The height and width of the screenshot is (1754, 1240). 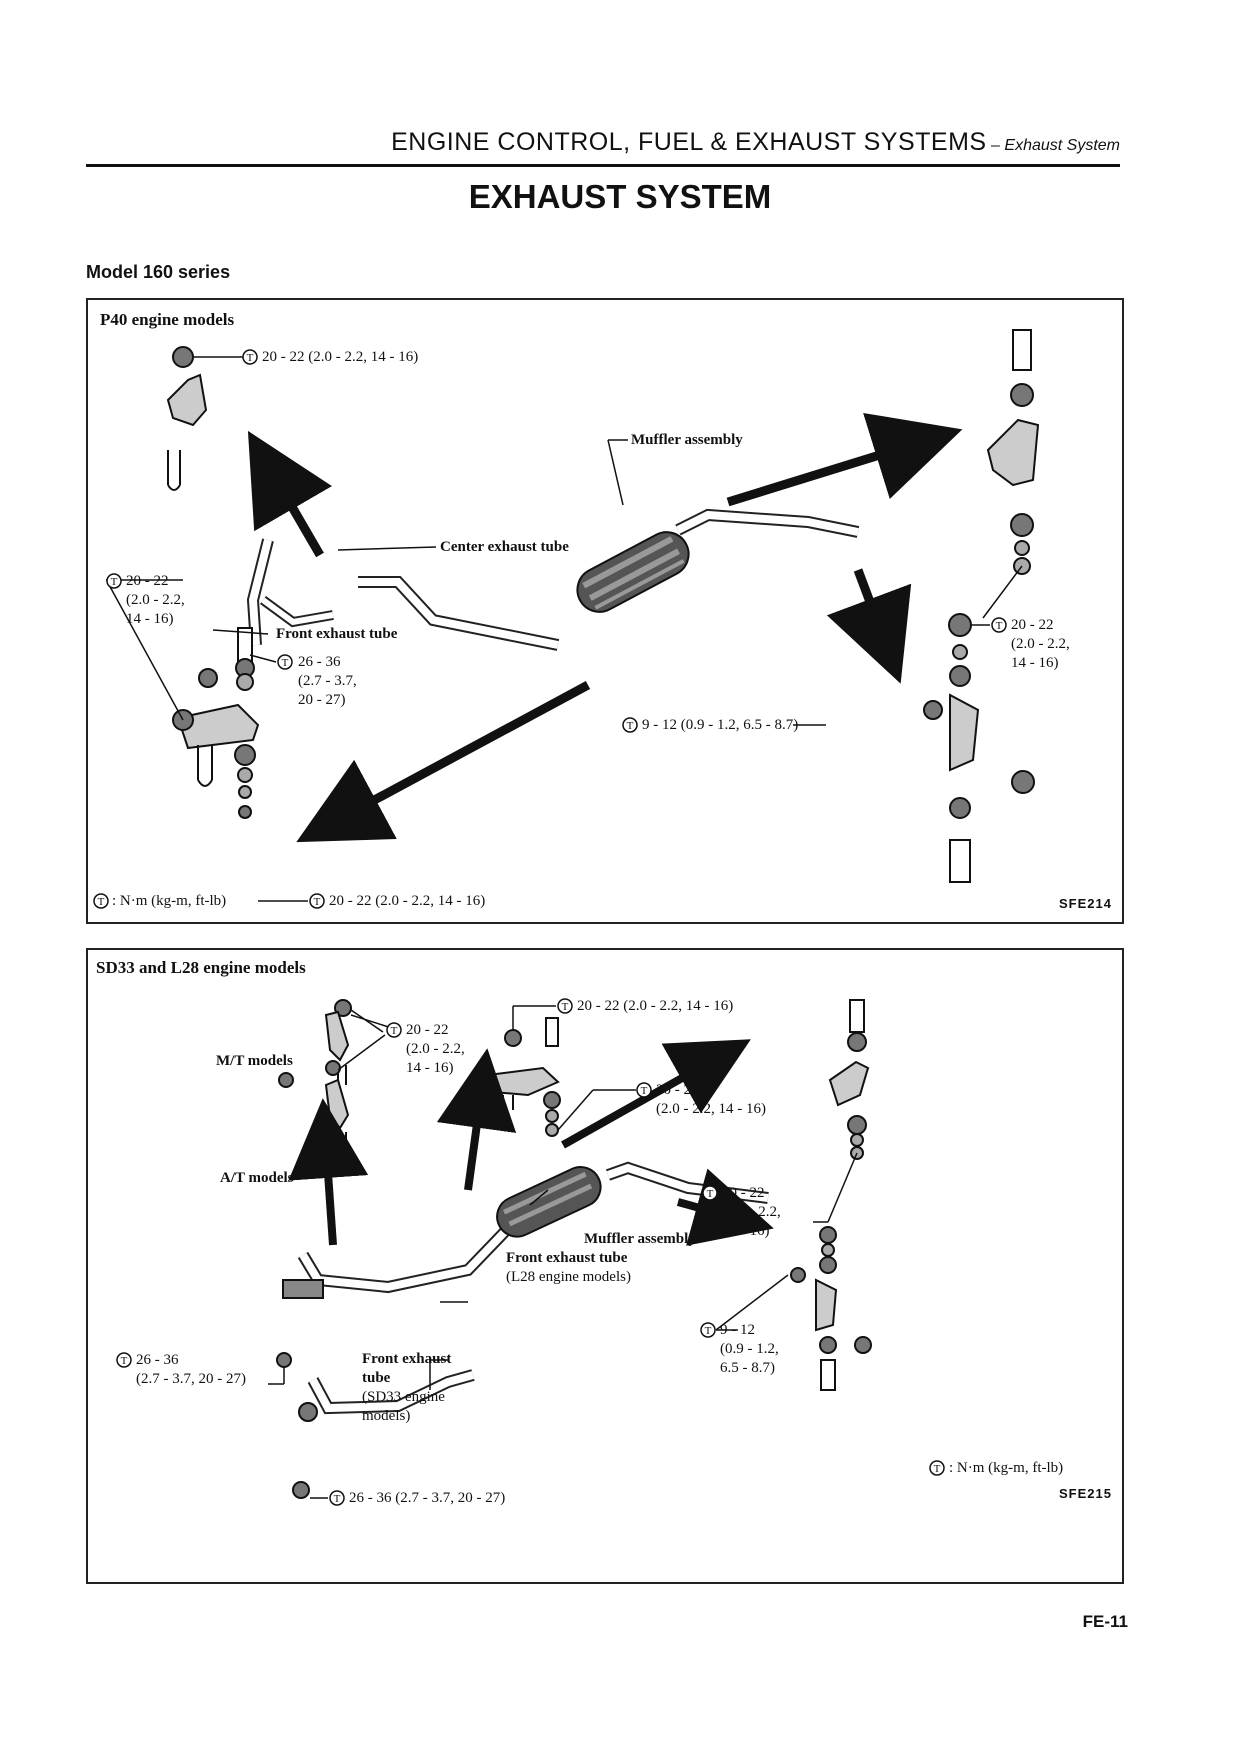 I want to click on front-tube-sd33-note: (SD33 engine, so click(x=403, y=1397).